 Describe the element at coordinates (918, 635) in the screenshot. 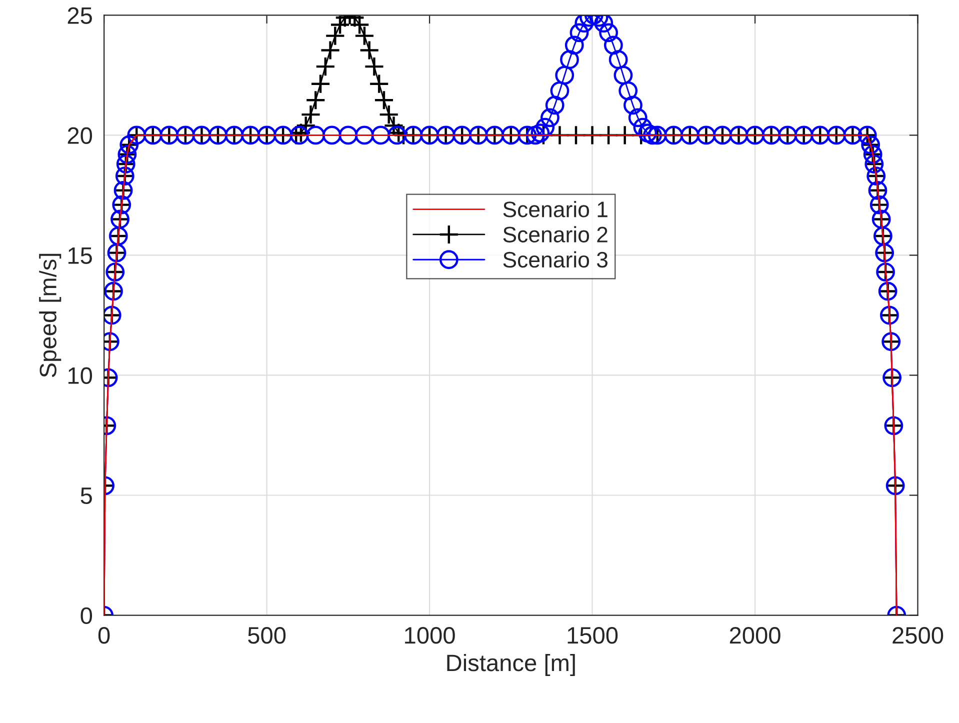

I see `x-tick-label: 2500` at that location.